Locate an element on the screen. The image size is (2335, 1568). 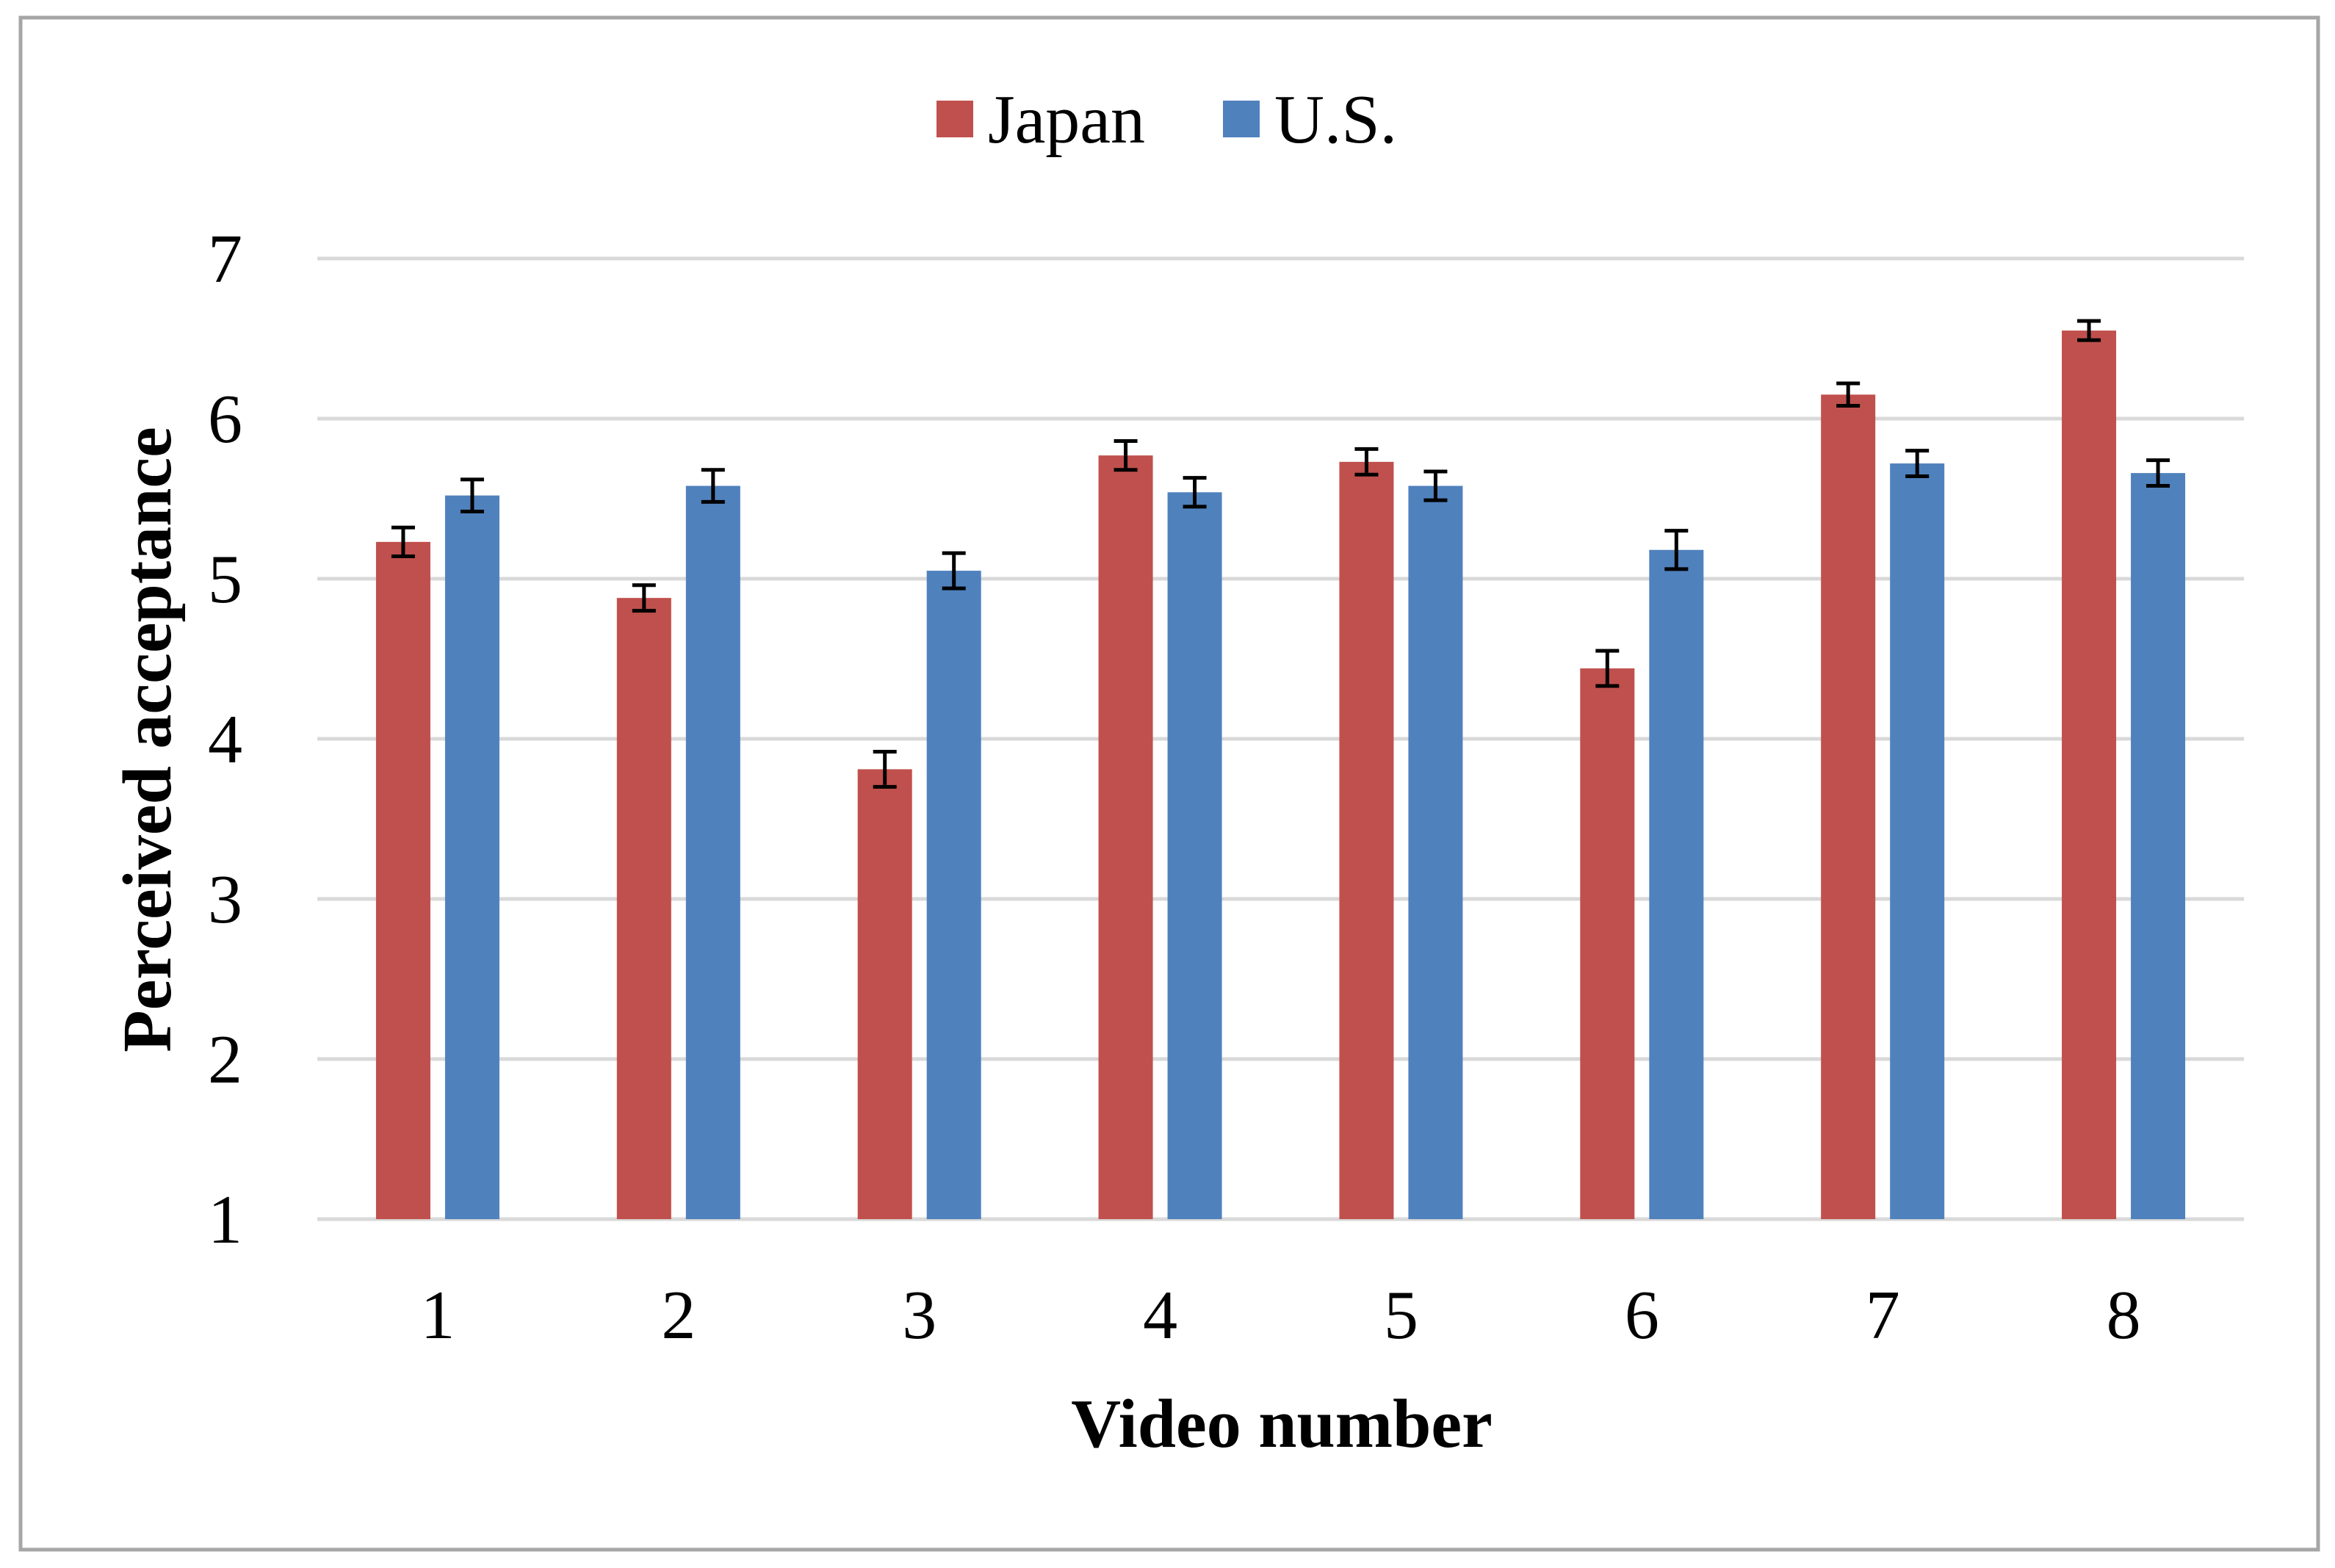
y-tick-label: 2 is located at coordinates (225, 1060).